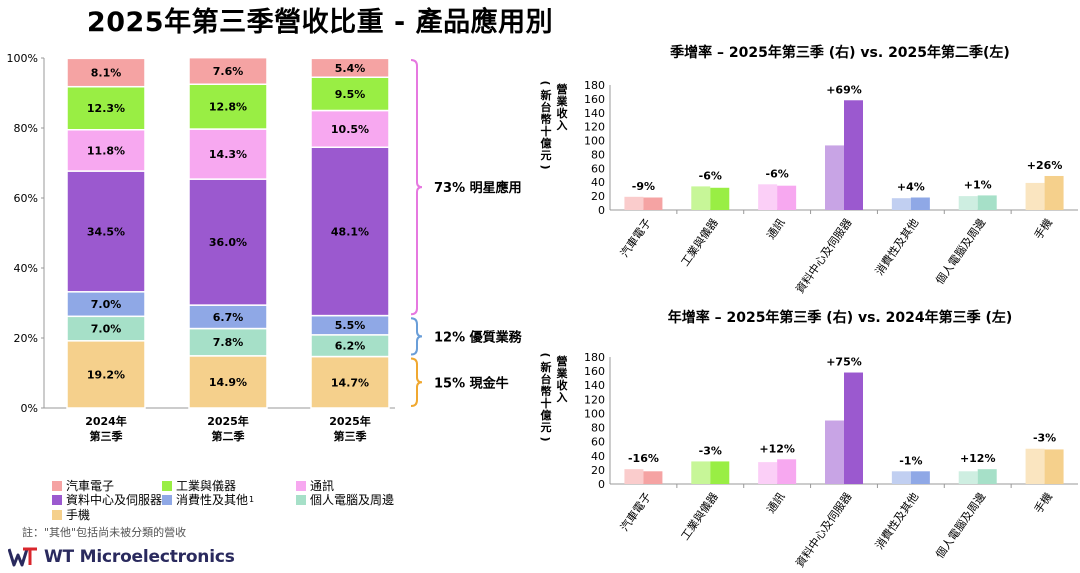 Image resolution: width=1080 pixels, height=573 pixels. I want to click on segment-label: 12.3%, so click(106, 108).